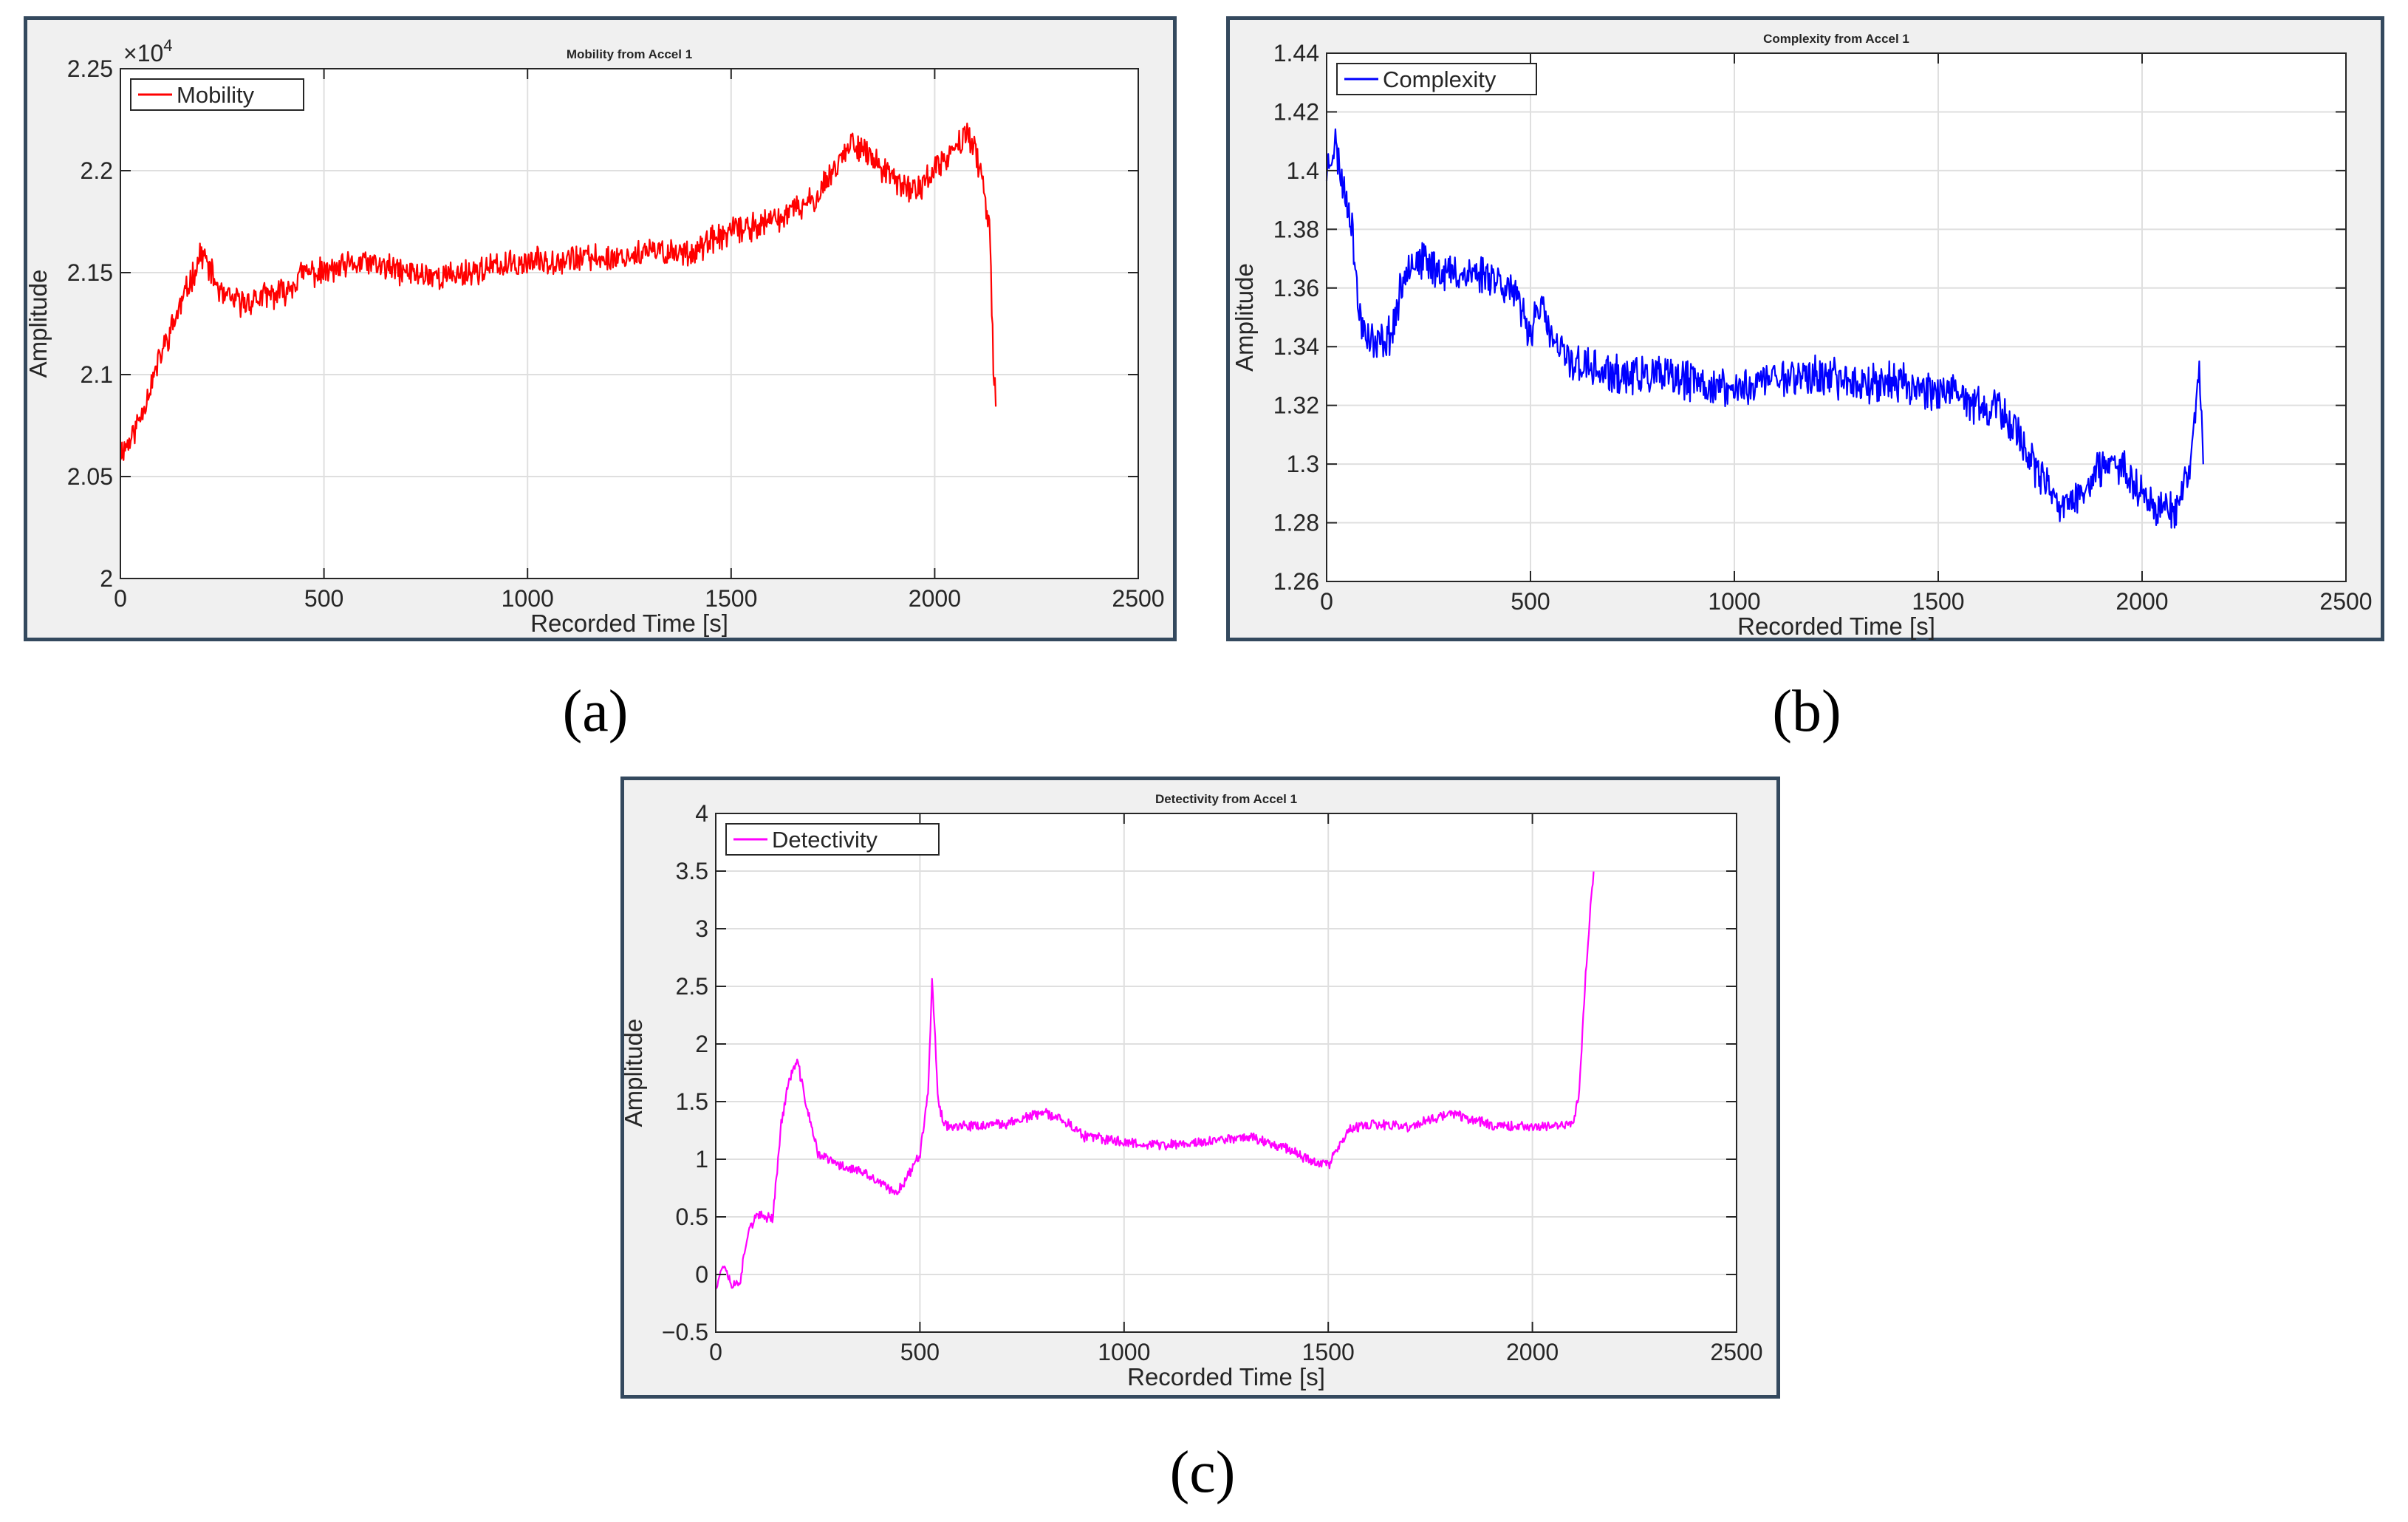 This screenshot has width=2408, height=1522. I want to click on y-tick-label: 2.5, so click(692, 987).